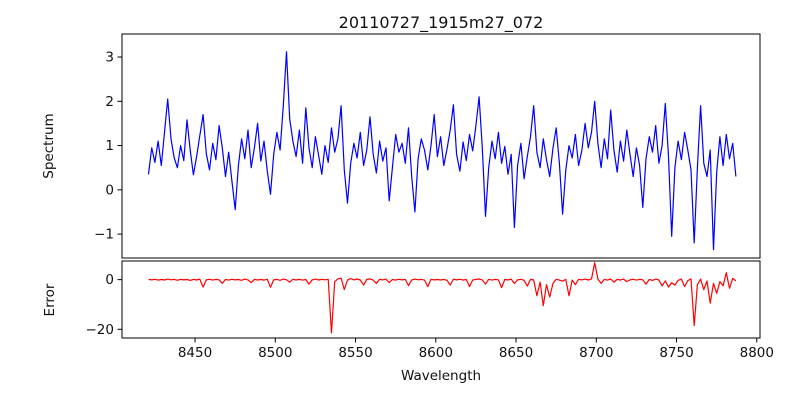 This screenshot has width=800, height=400. I want to click on y-tick-label: 1, so click(109, 146).